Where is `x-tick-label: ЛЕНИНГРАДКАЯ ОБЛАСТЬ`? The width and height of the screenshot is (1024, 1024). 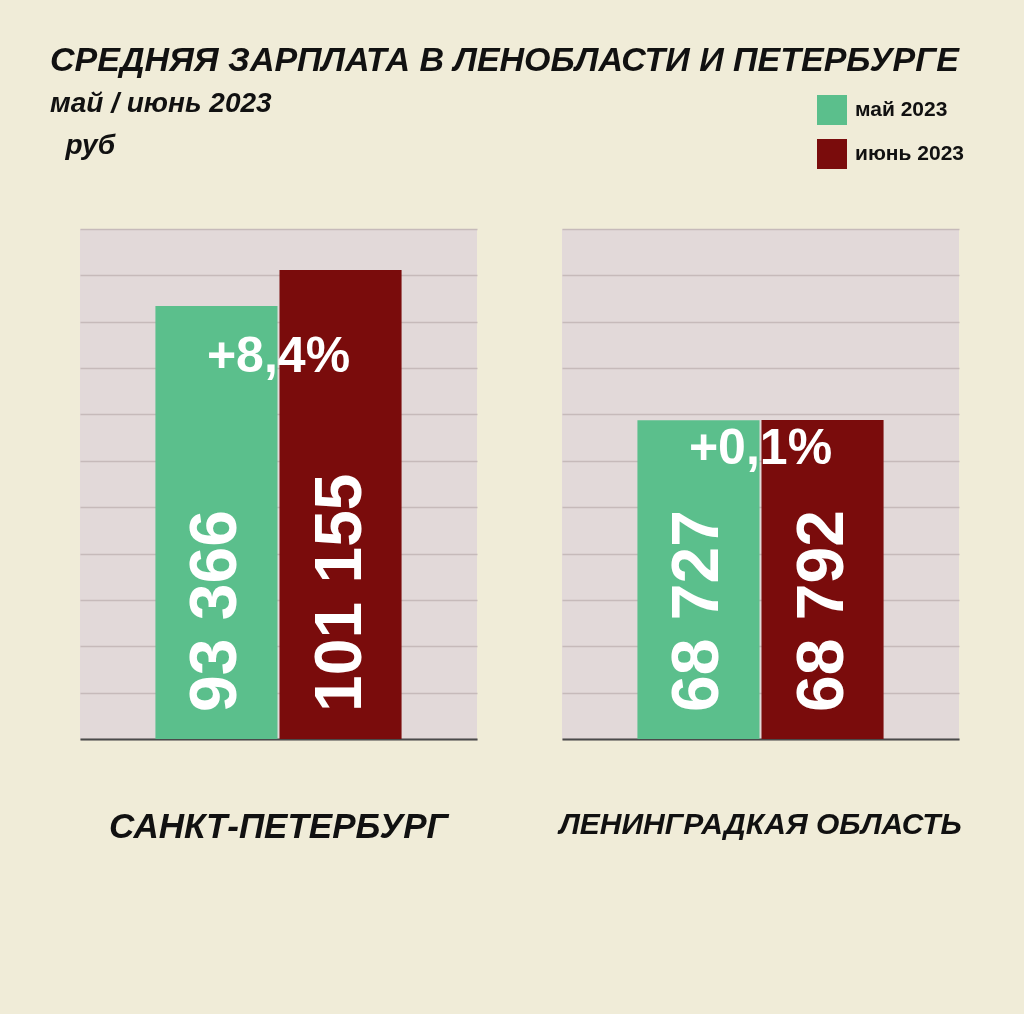 x-tick-label: ЛЕНИНГРАДКАЯ ОБЛАСТЬ is located at coordinates (759, 823).